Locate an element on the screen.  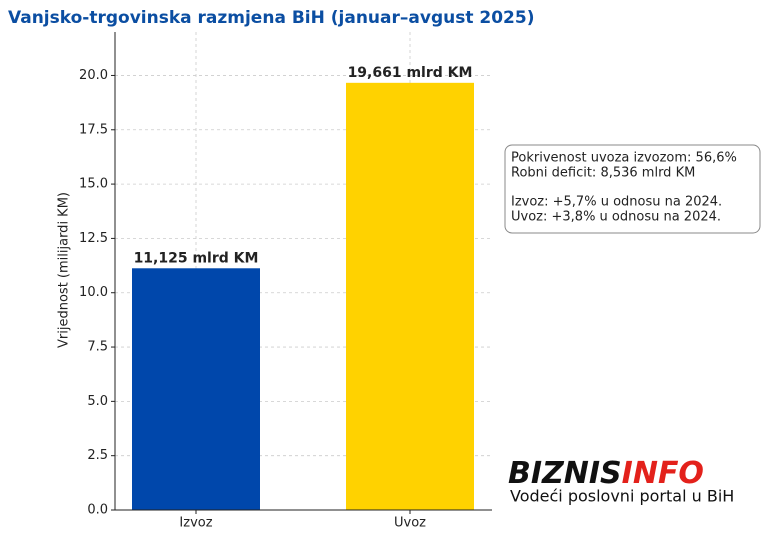
x-tick-label: Uvoz is located at coordinates (410, 523).